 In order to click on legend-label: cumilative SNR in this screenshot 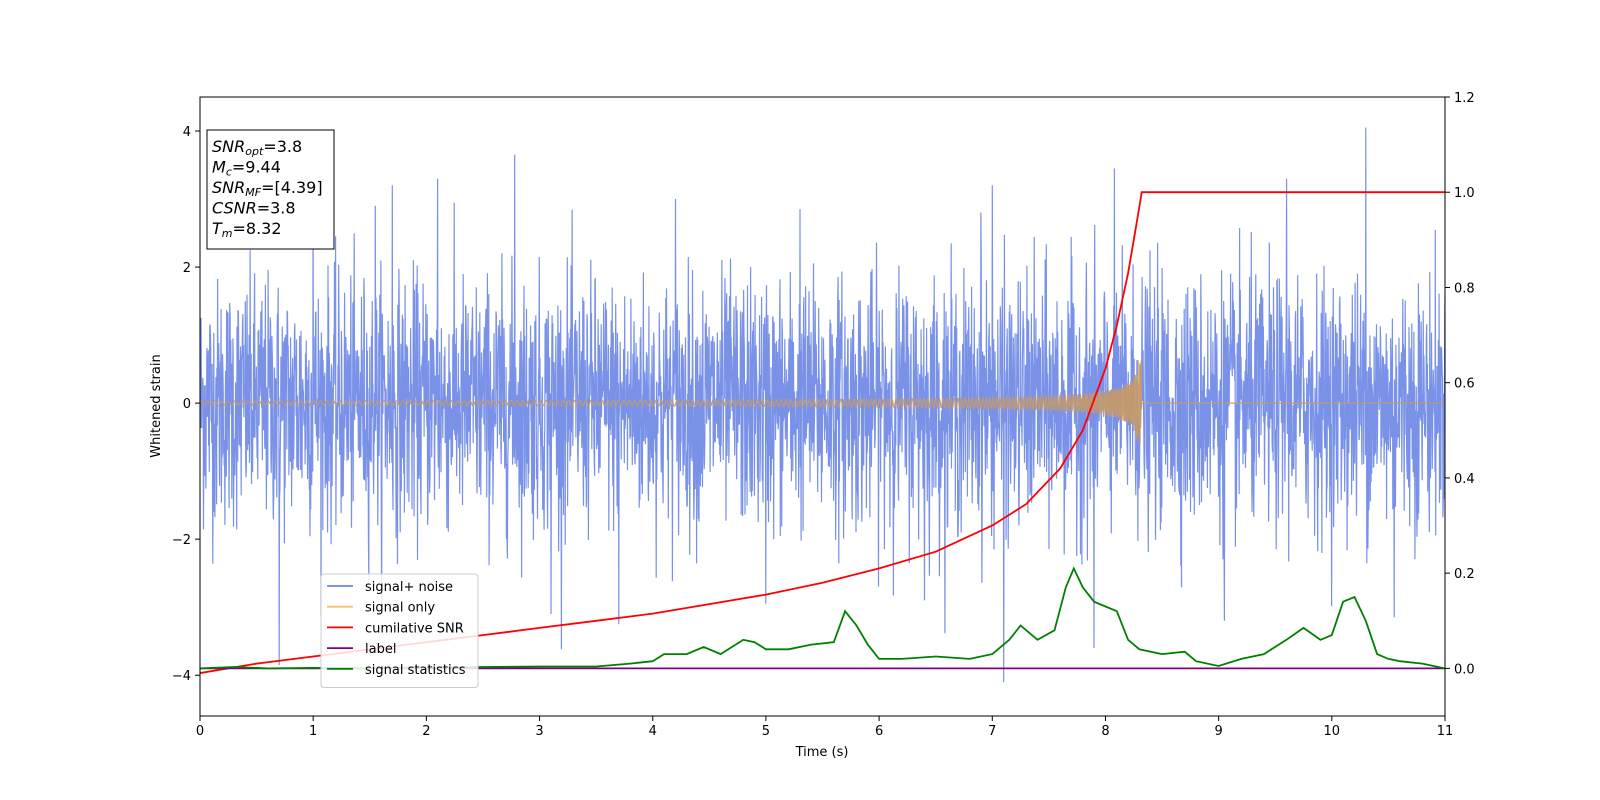, I will do `click(414, 628)`.